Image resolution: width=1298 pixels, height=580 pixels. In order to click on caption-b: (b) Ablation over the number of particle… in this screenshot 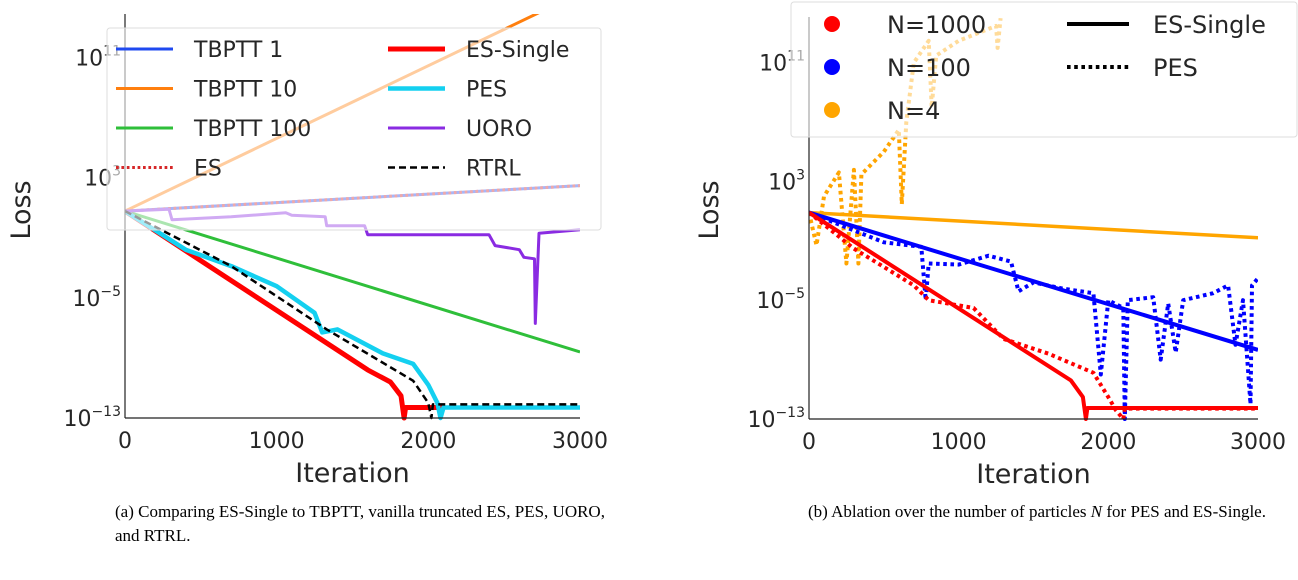, I will do `click(1048, 512)`.